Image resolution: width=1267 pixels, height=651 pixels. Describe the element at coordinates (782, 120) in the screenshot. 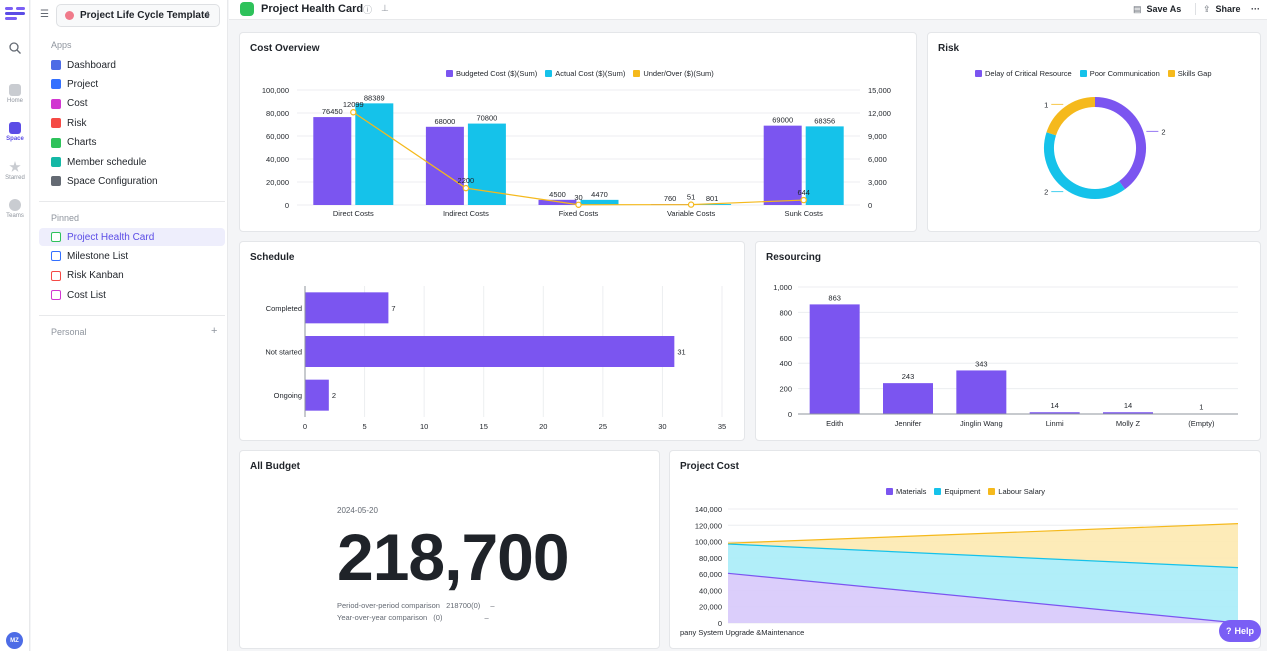

I see `data-label: 69000` at that location.